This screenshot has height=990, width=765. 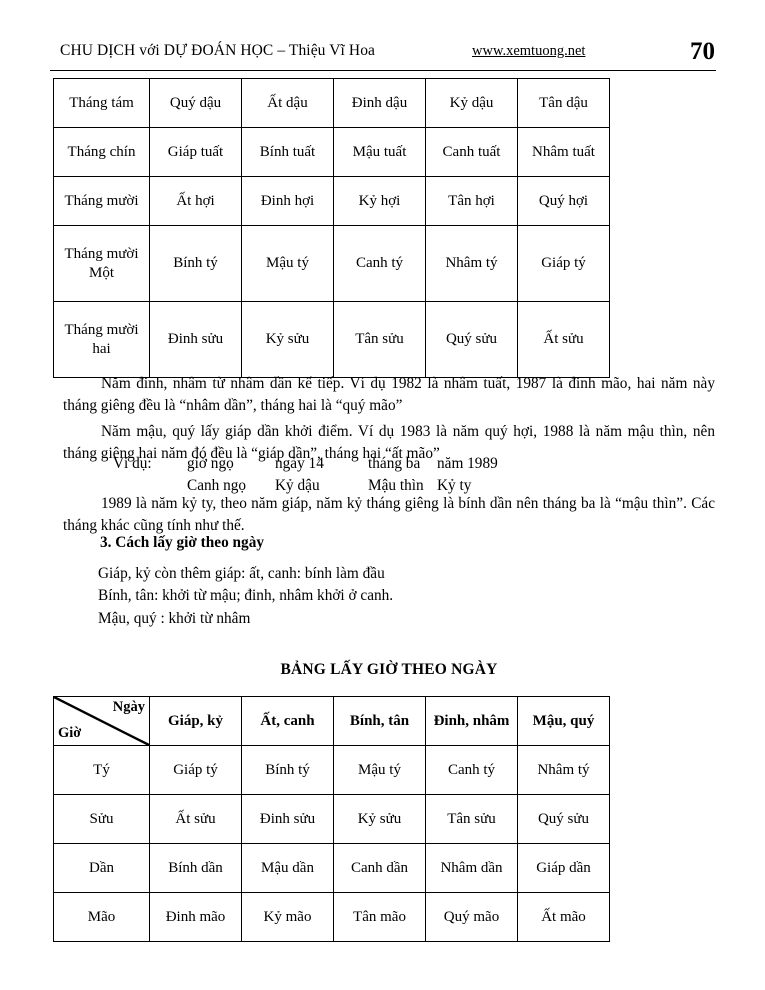 I want to click on page-number: 70, so click(x=702, y=51).